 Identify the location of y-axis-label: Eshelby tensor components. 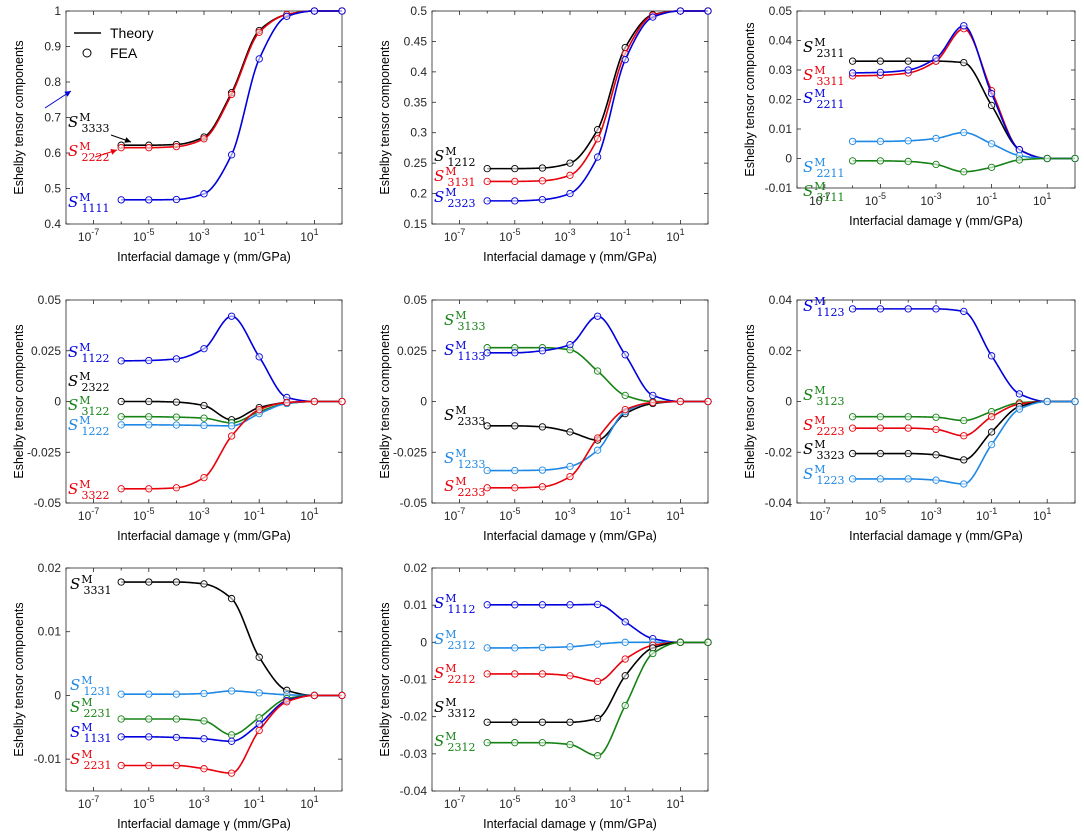
(750, 401).